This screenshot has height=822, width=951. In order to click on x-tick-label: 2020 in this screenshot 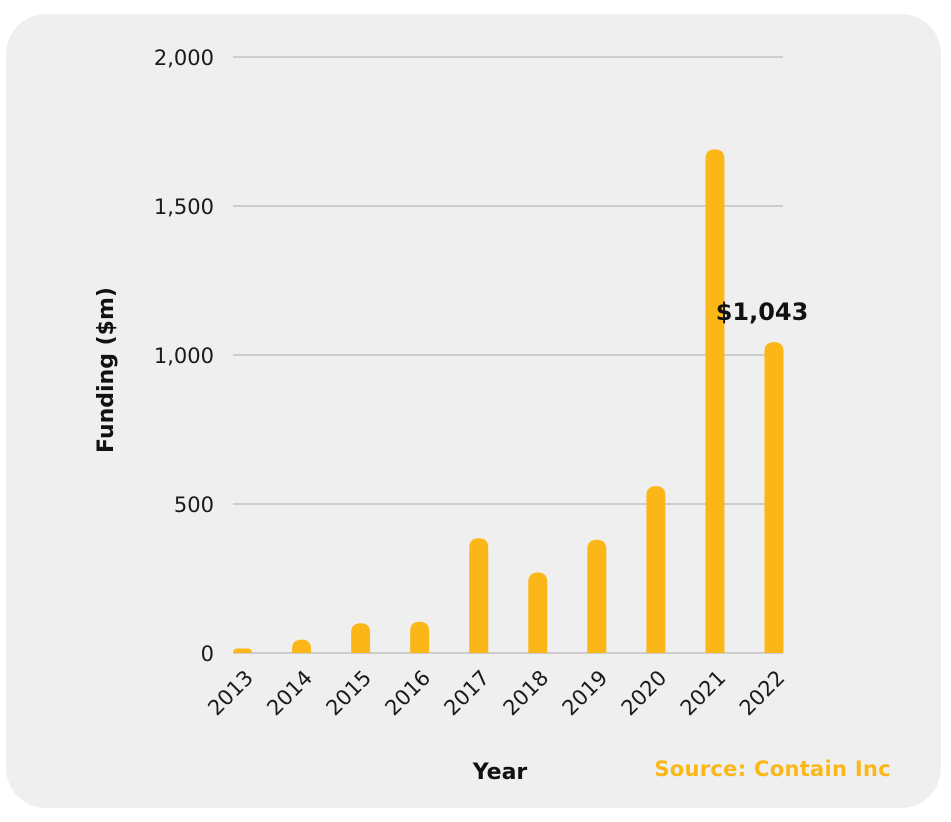, I will do `click(644, 693)`.